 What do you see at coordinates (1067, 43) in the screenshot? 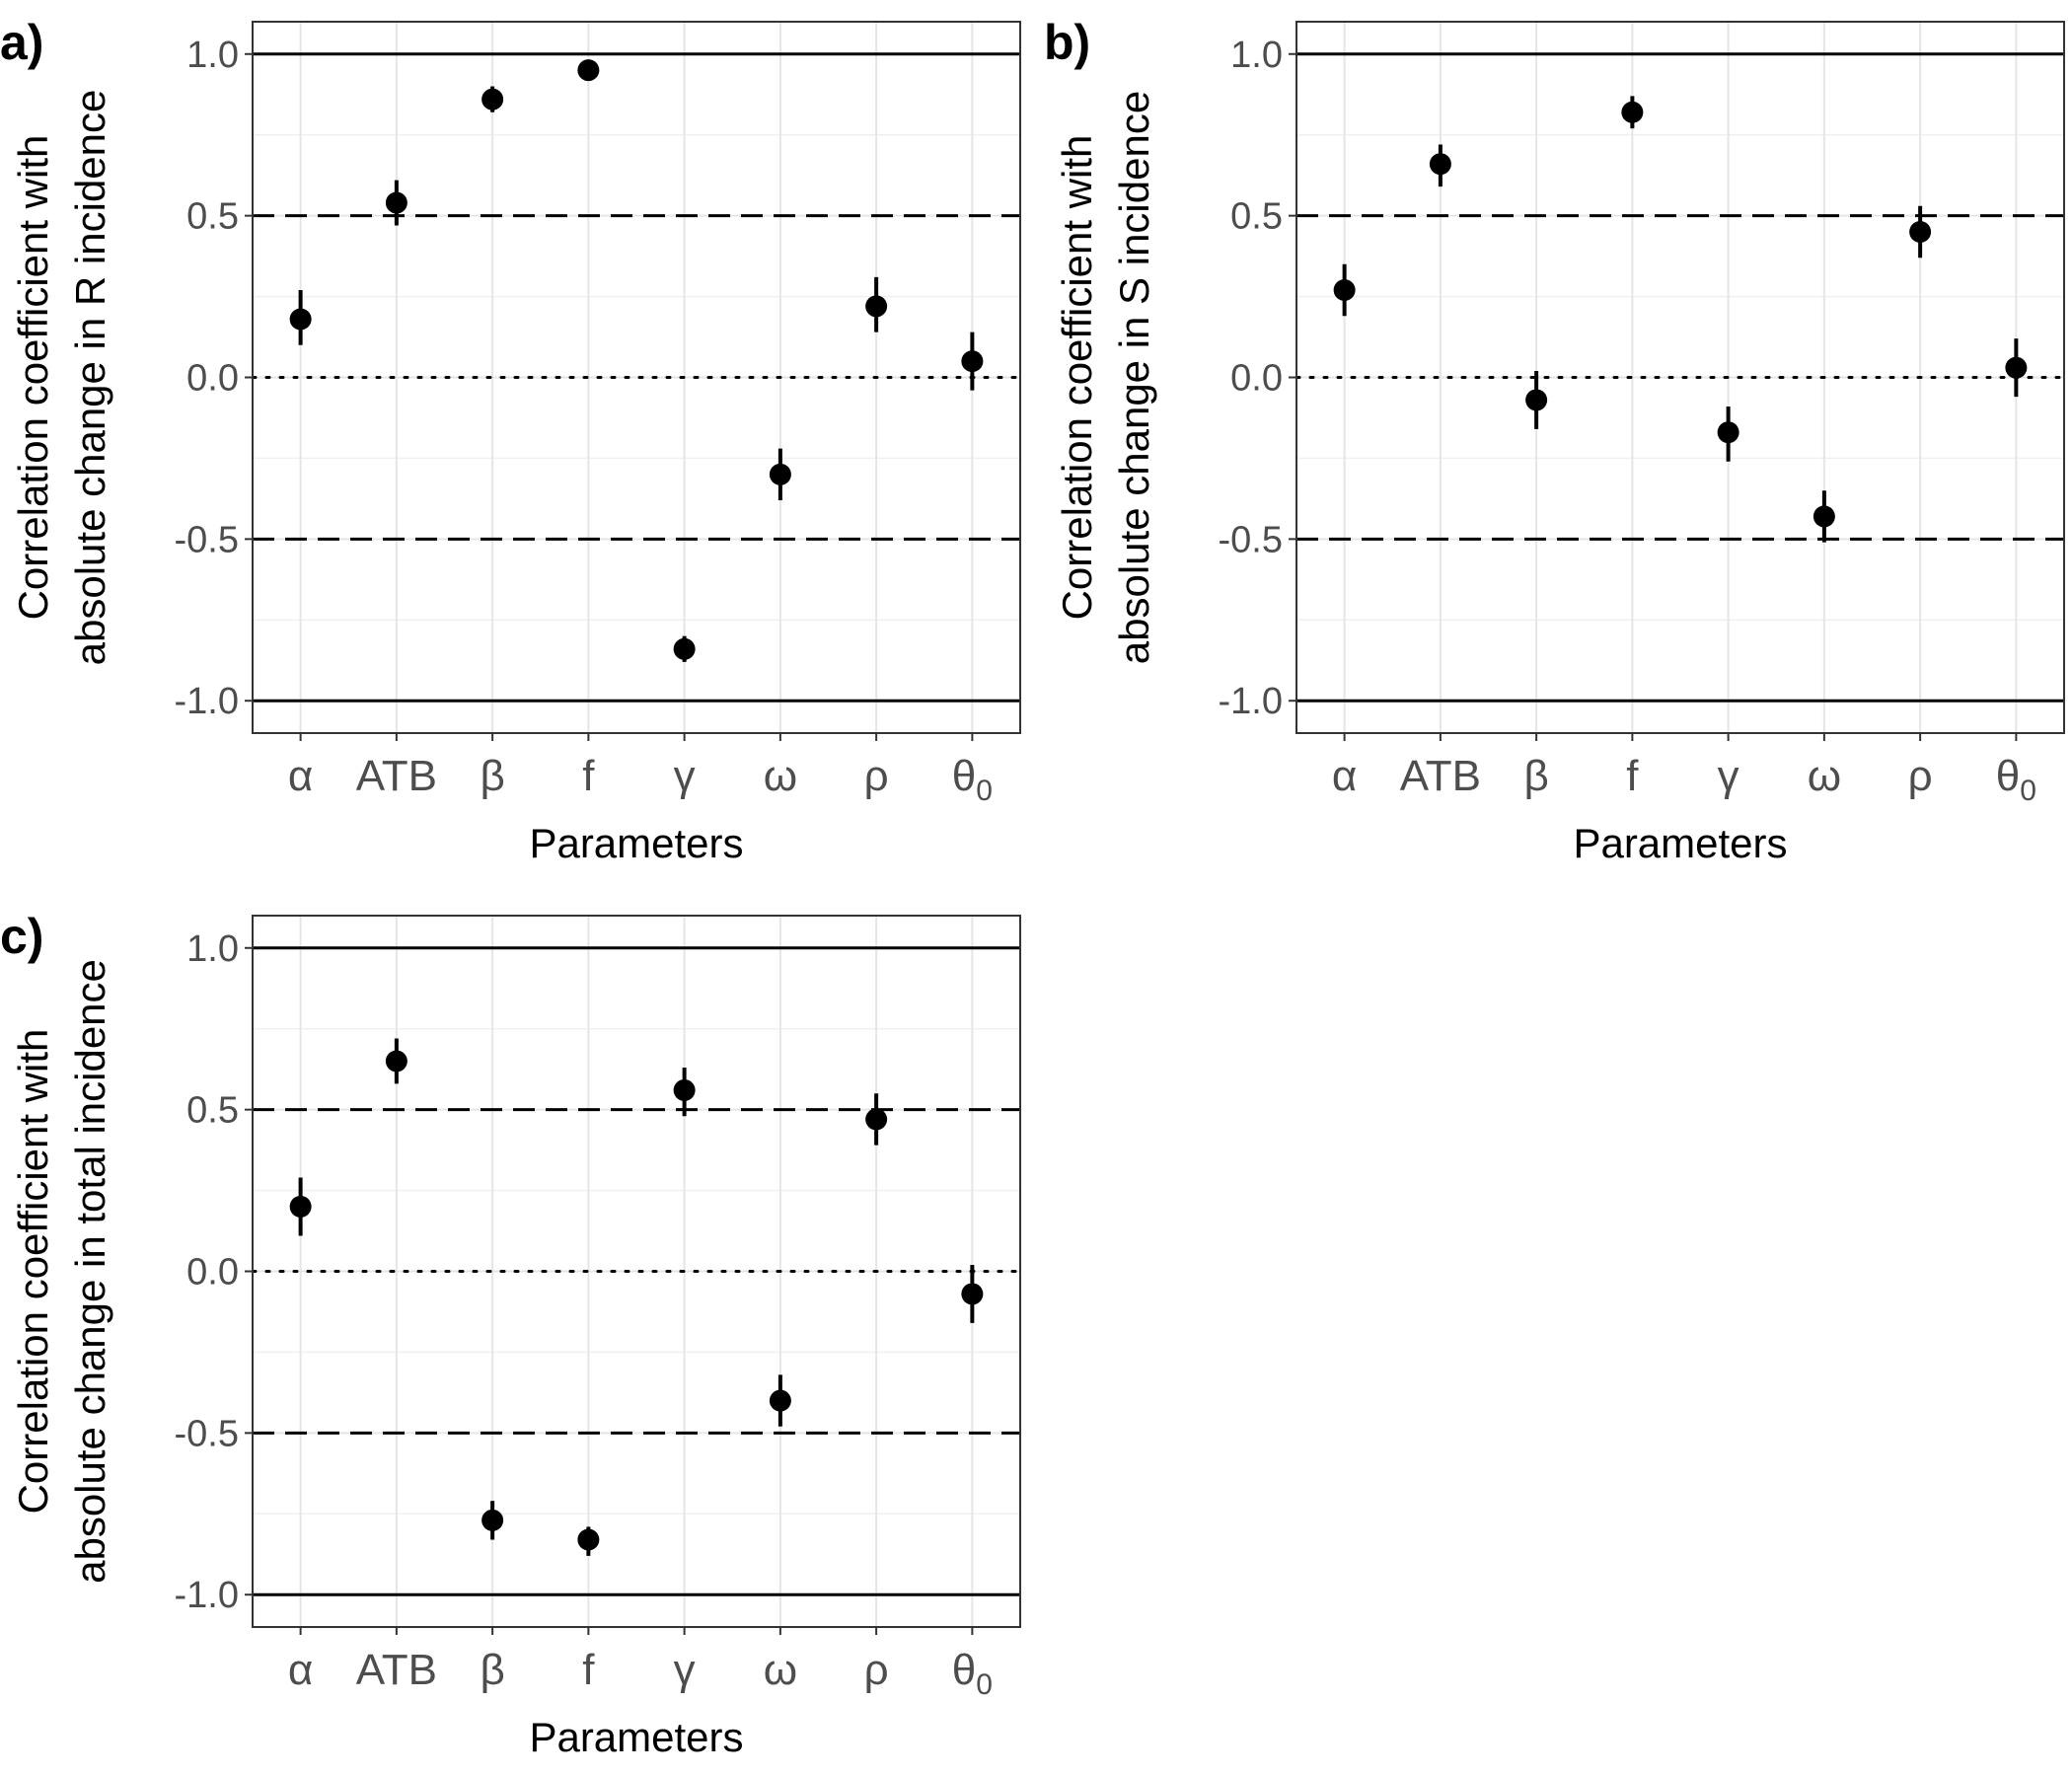
I see `panel-label: b)` at bounding box center [1067, 43].